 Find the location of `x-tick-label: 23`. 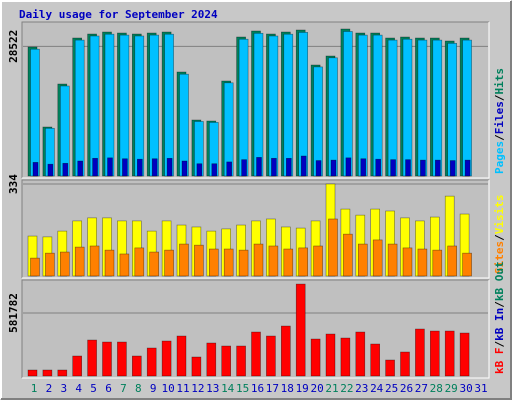

x-tick-label: 23 is located at coordinates (361, 388).